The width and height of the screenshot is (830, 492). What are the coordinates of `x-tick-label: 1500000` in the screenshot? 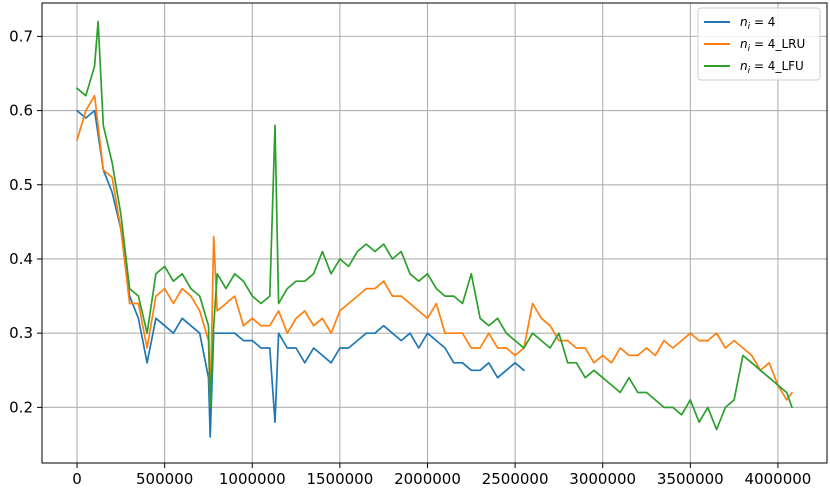 It's located at (339, 479).